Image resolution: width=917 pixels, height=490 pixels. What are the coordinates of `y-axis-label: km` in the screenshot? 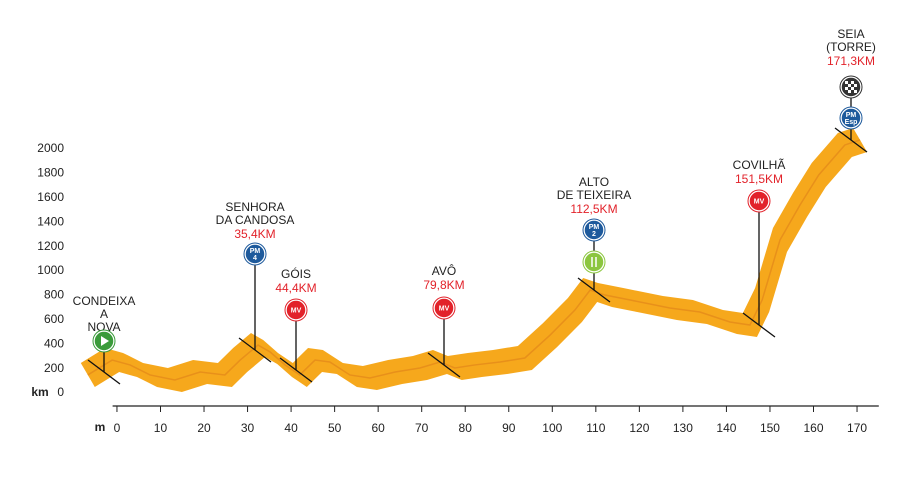 It's located at (39, 392).